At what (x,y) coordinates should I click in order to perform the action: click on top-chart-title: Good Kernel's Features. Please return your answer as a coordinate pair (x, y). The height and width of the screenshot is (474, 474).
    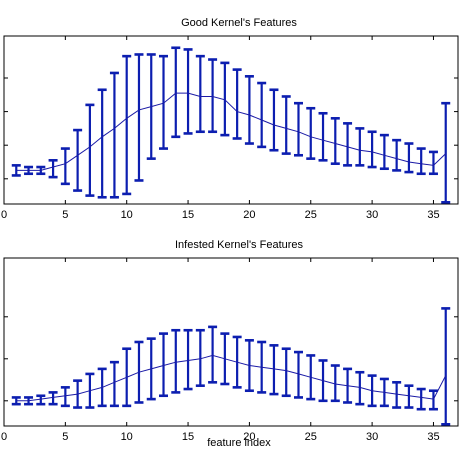
    Looking at the image, I should click on (239, 23).